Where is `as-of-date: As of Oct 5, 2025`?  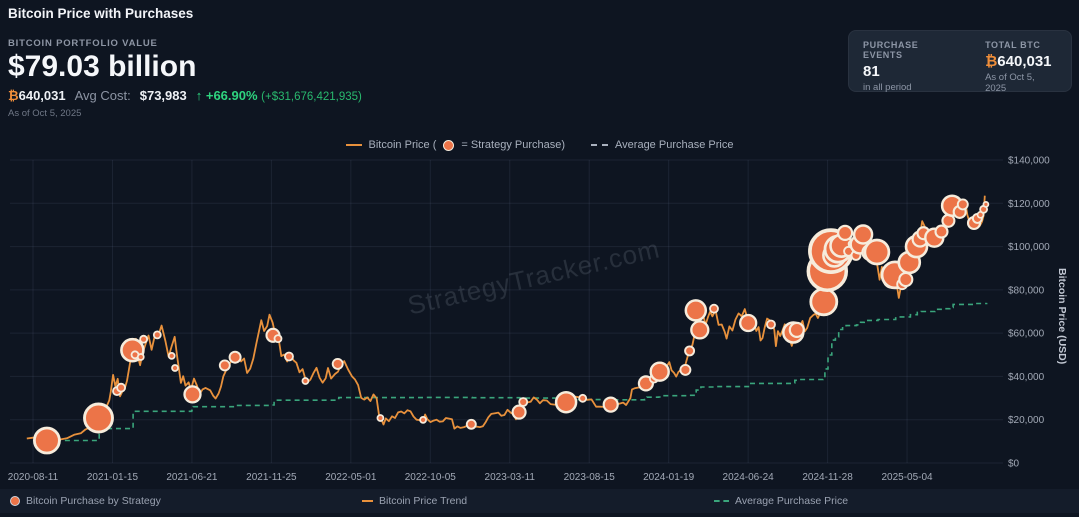 as-of-date: As of Oct 5, 2025 is located at coordinates (45, 113).